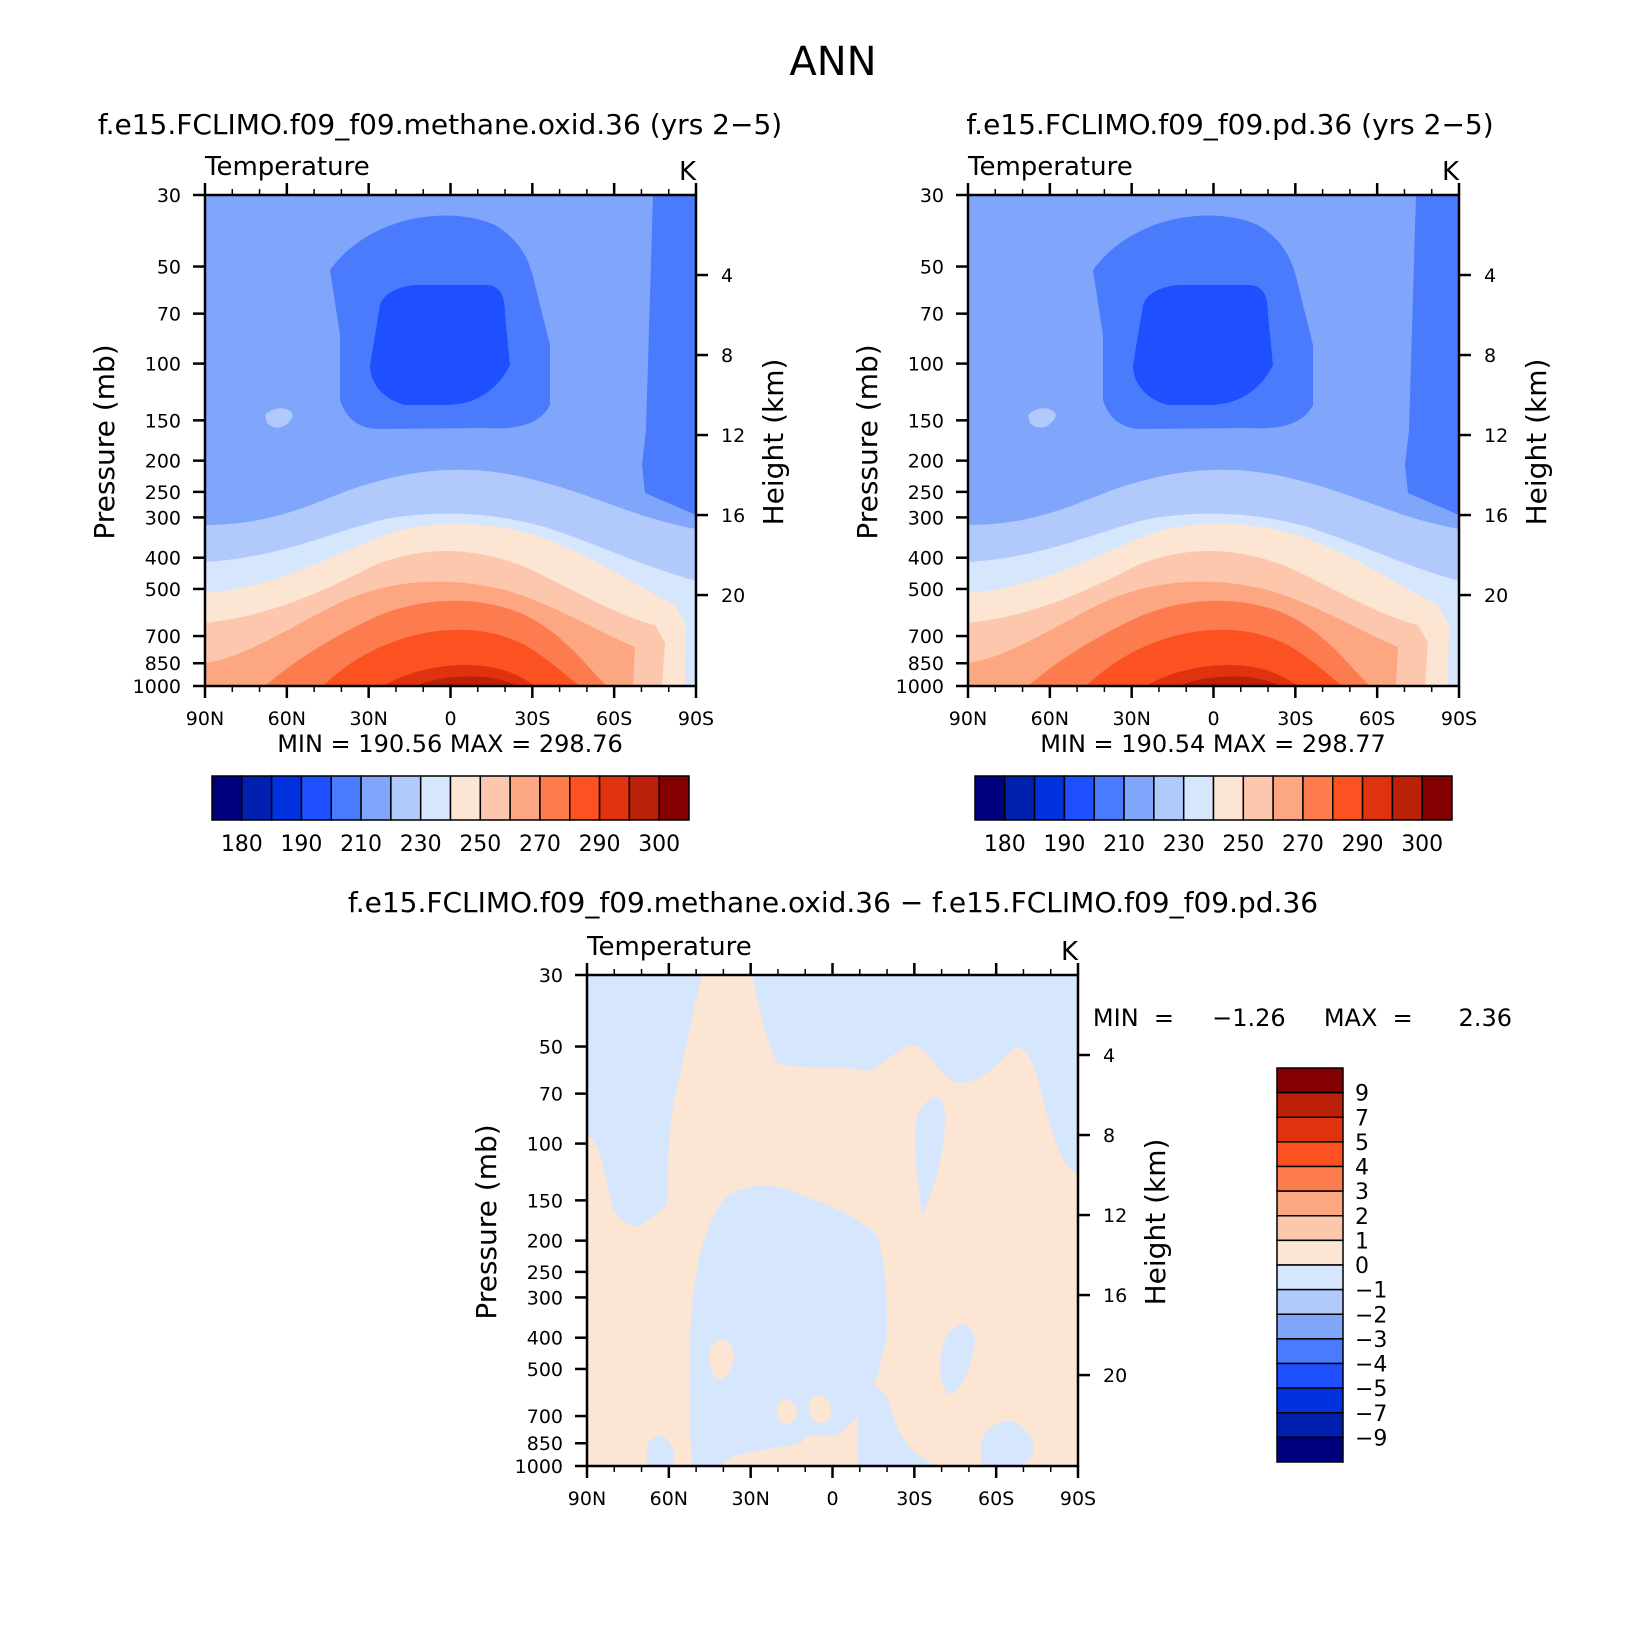  What do you see at coordinates (926, 637) in the screenshot?
I see `y-tick-label: 700` at bounding box center [926, 637].